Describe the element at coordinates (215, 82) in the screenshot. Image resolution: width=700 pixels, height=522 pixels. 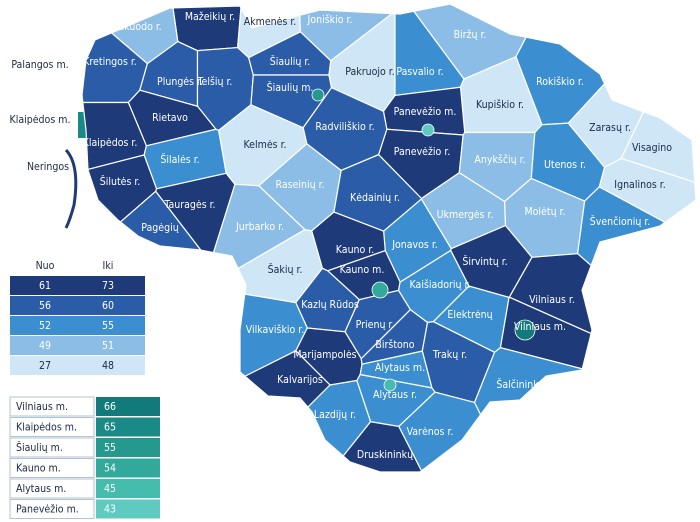
I see `region-label: Telšių r.` at that location.